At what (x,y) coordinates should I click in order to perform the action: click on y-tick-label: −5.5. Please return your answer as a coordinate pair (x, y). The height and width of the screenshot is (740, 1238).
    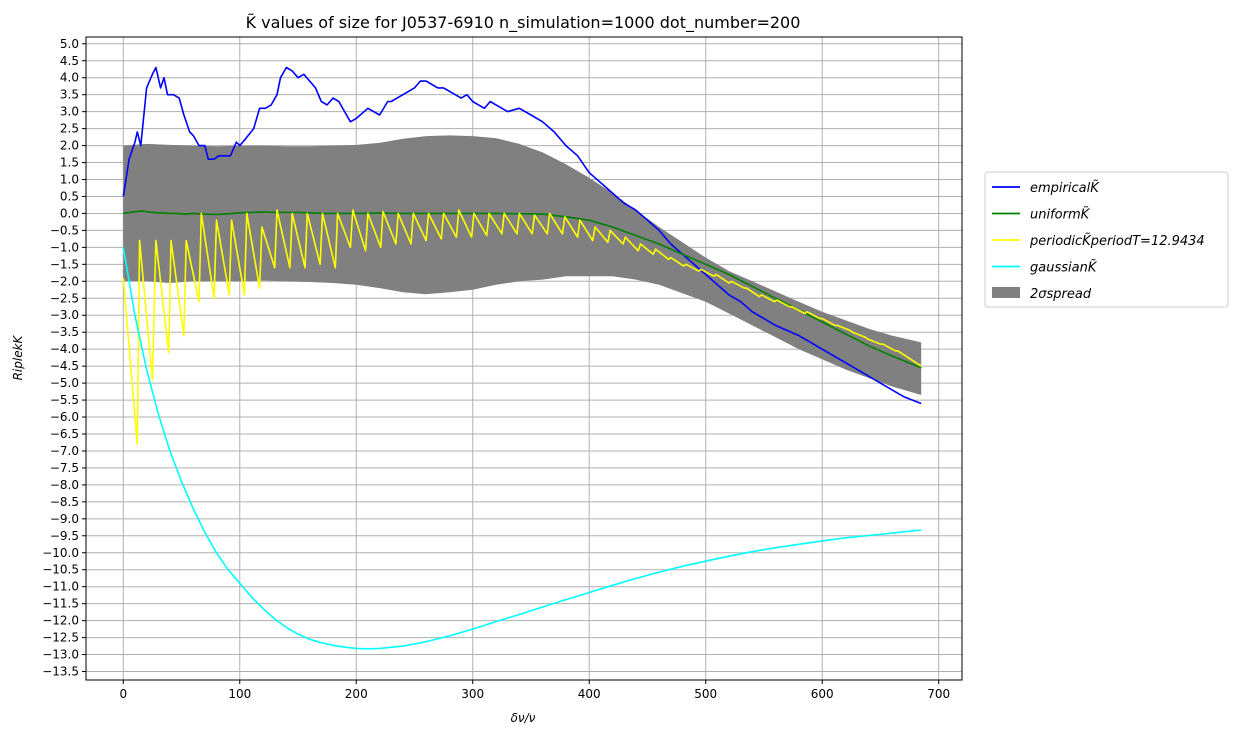
    Looking at the image, I should click on (64, 400).